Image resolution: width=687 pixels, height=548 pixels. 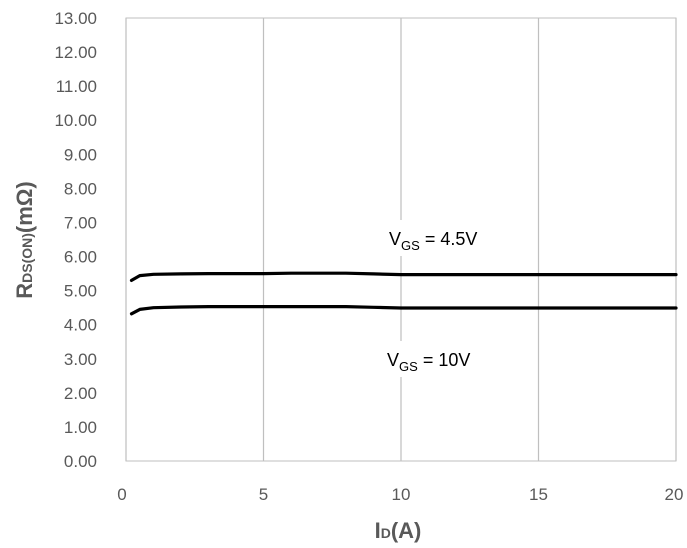 I want to click on x-tick-label-3: 15, so click(x=538, y=494).